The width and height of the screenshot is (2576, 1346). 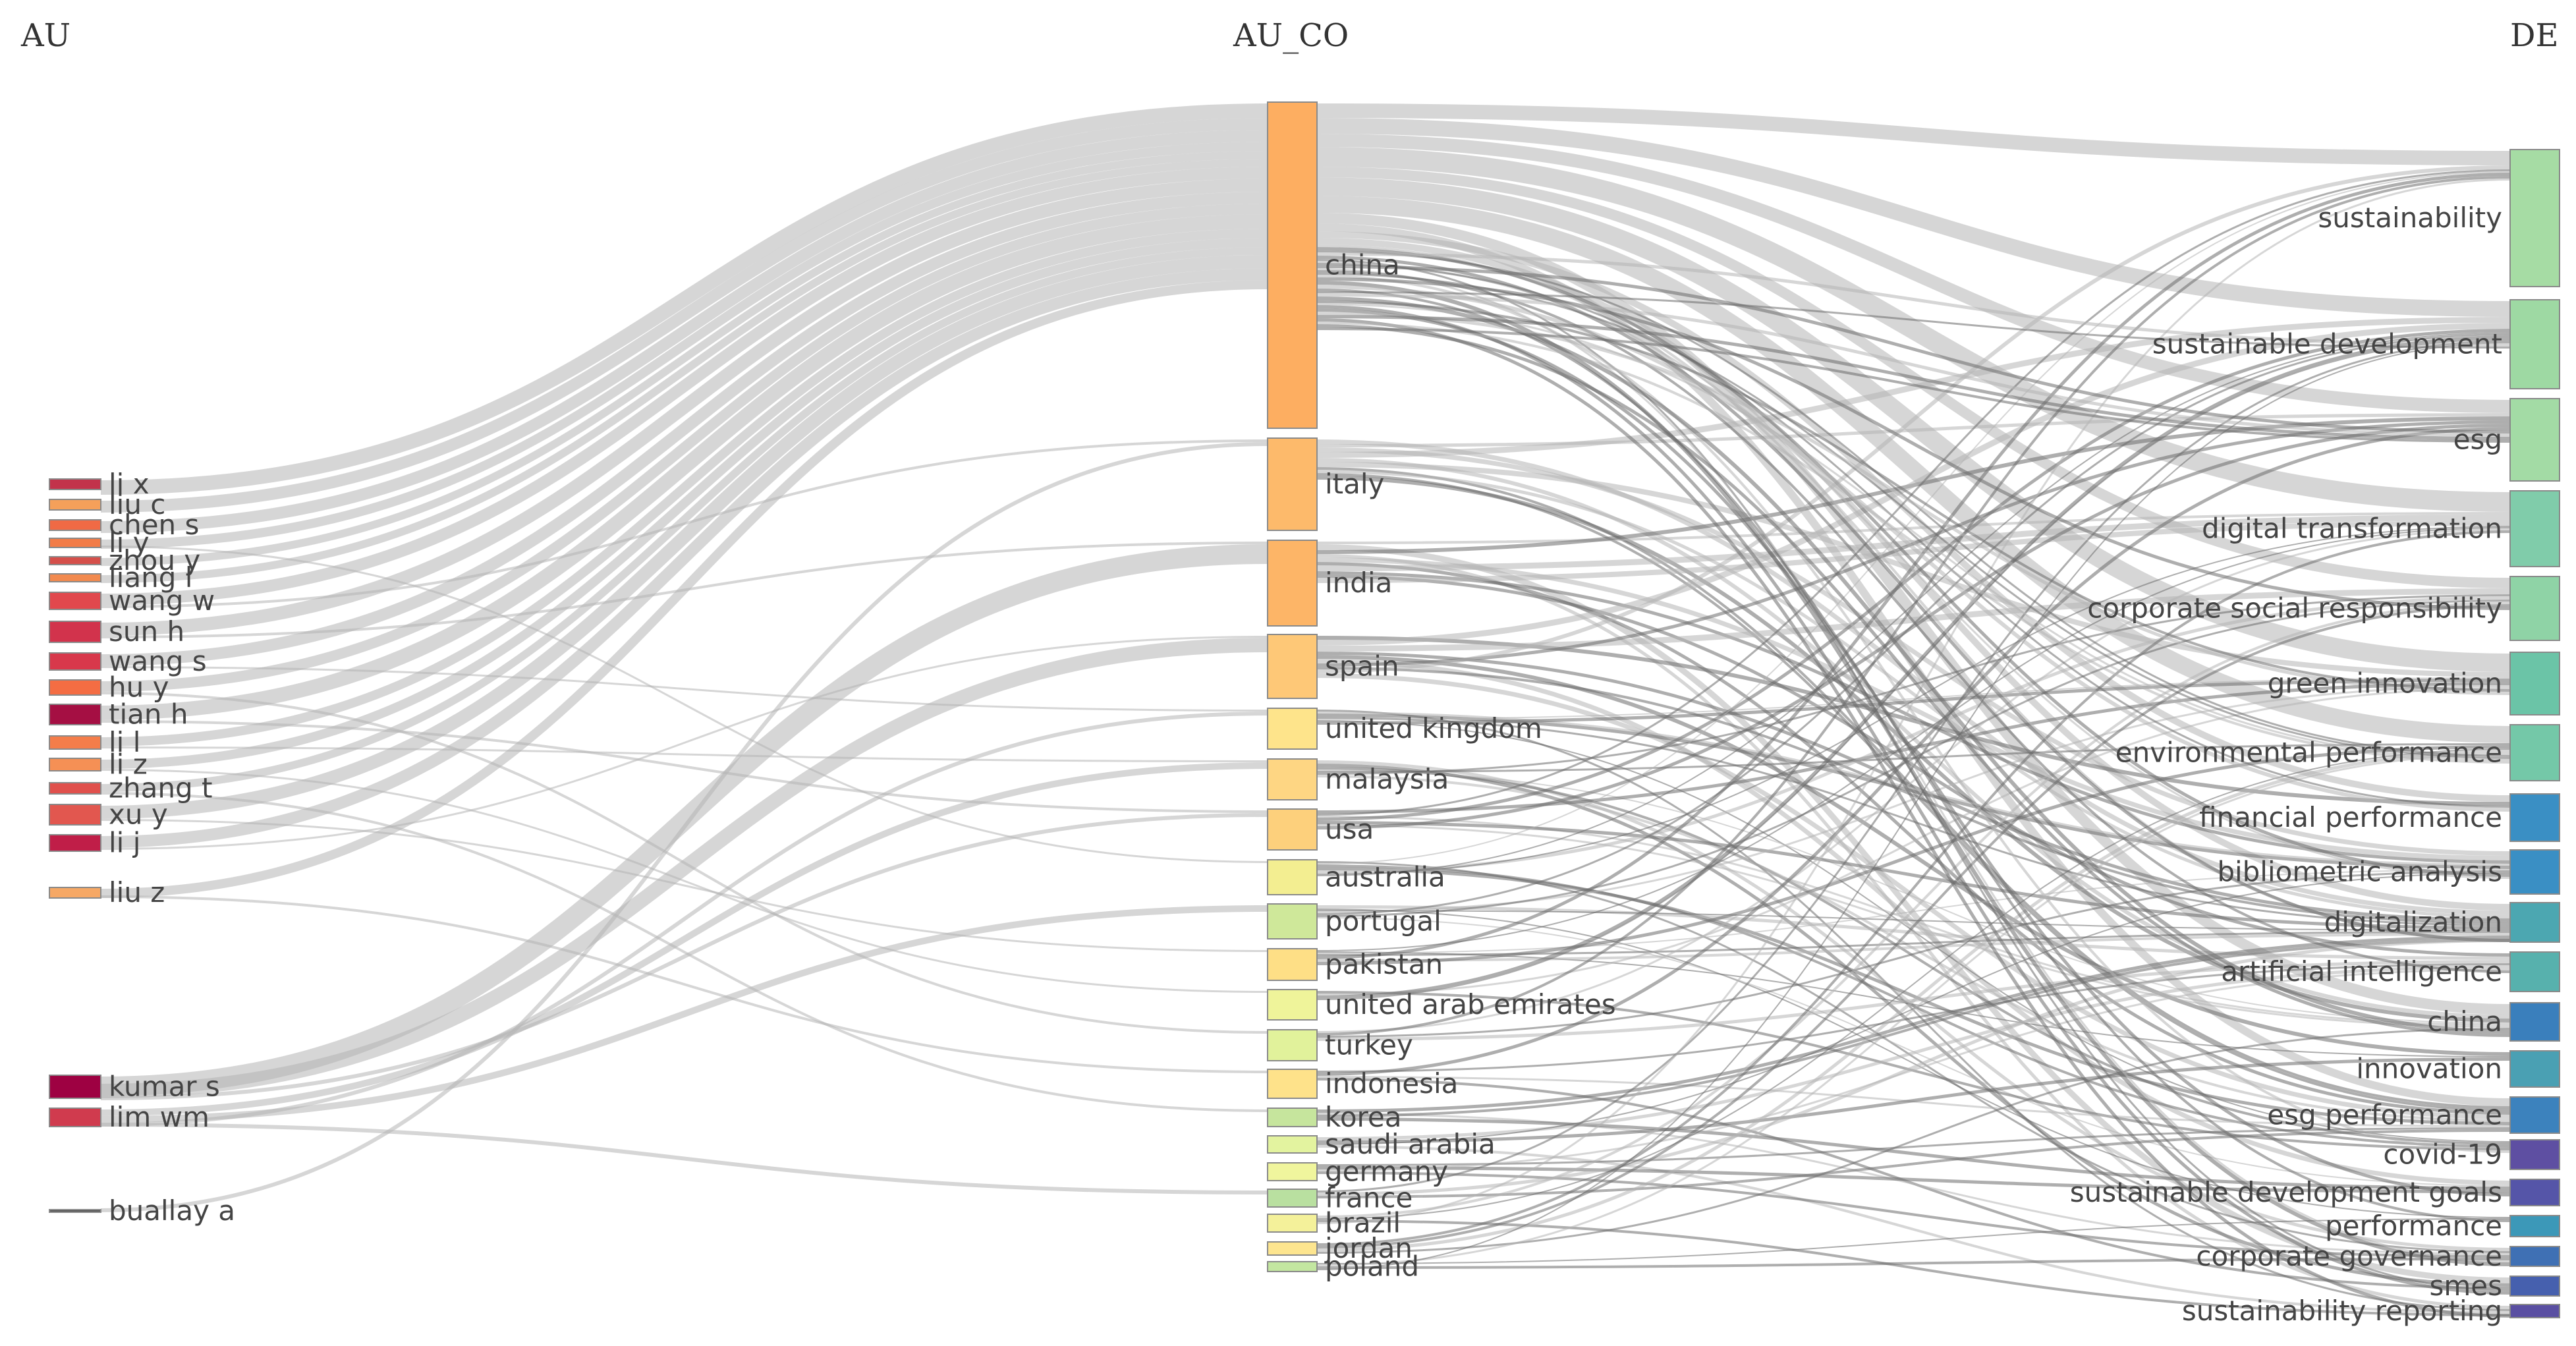 What do you see at coordinates (2534, 344) in the screenshot?
I see `node-de-sustainable-development` at bounding box center [2534, 344].